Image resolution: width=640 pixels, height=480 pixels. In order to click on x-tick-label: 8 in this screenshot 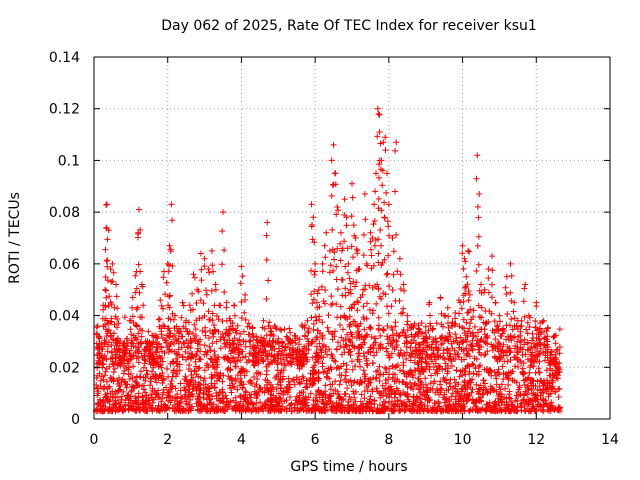, I will do `click(388, 440)`.